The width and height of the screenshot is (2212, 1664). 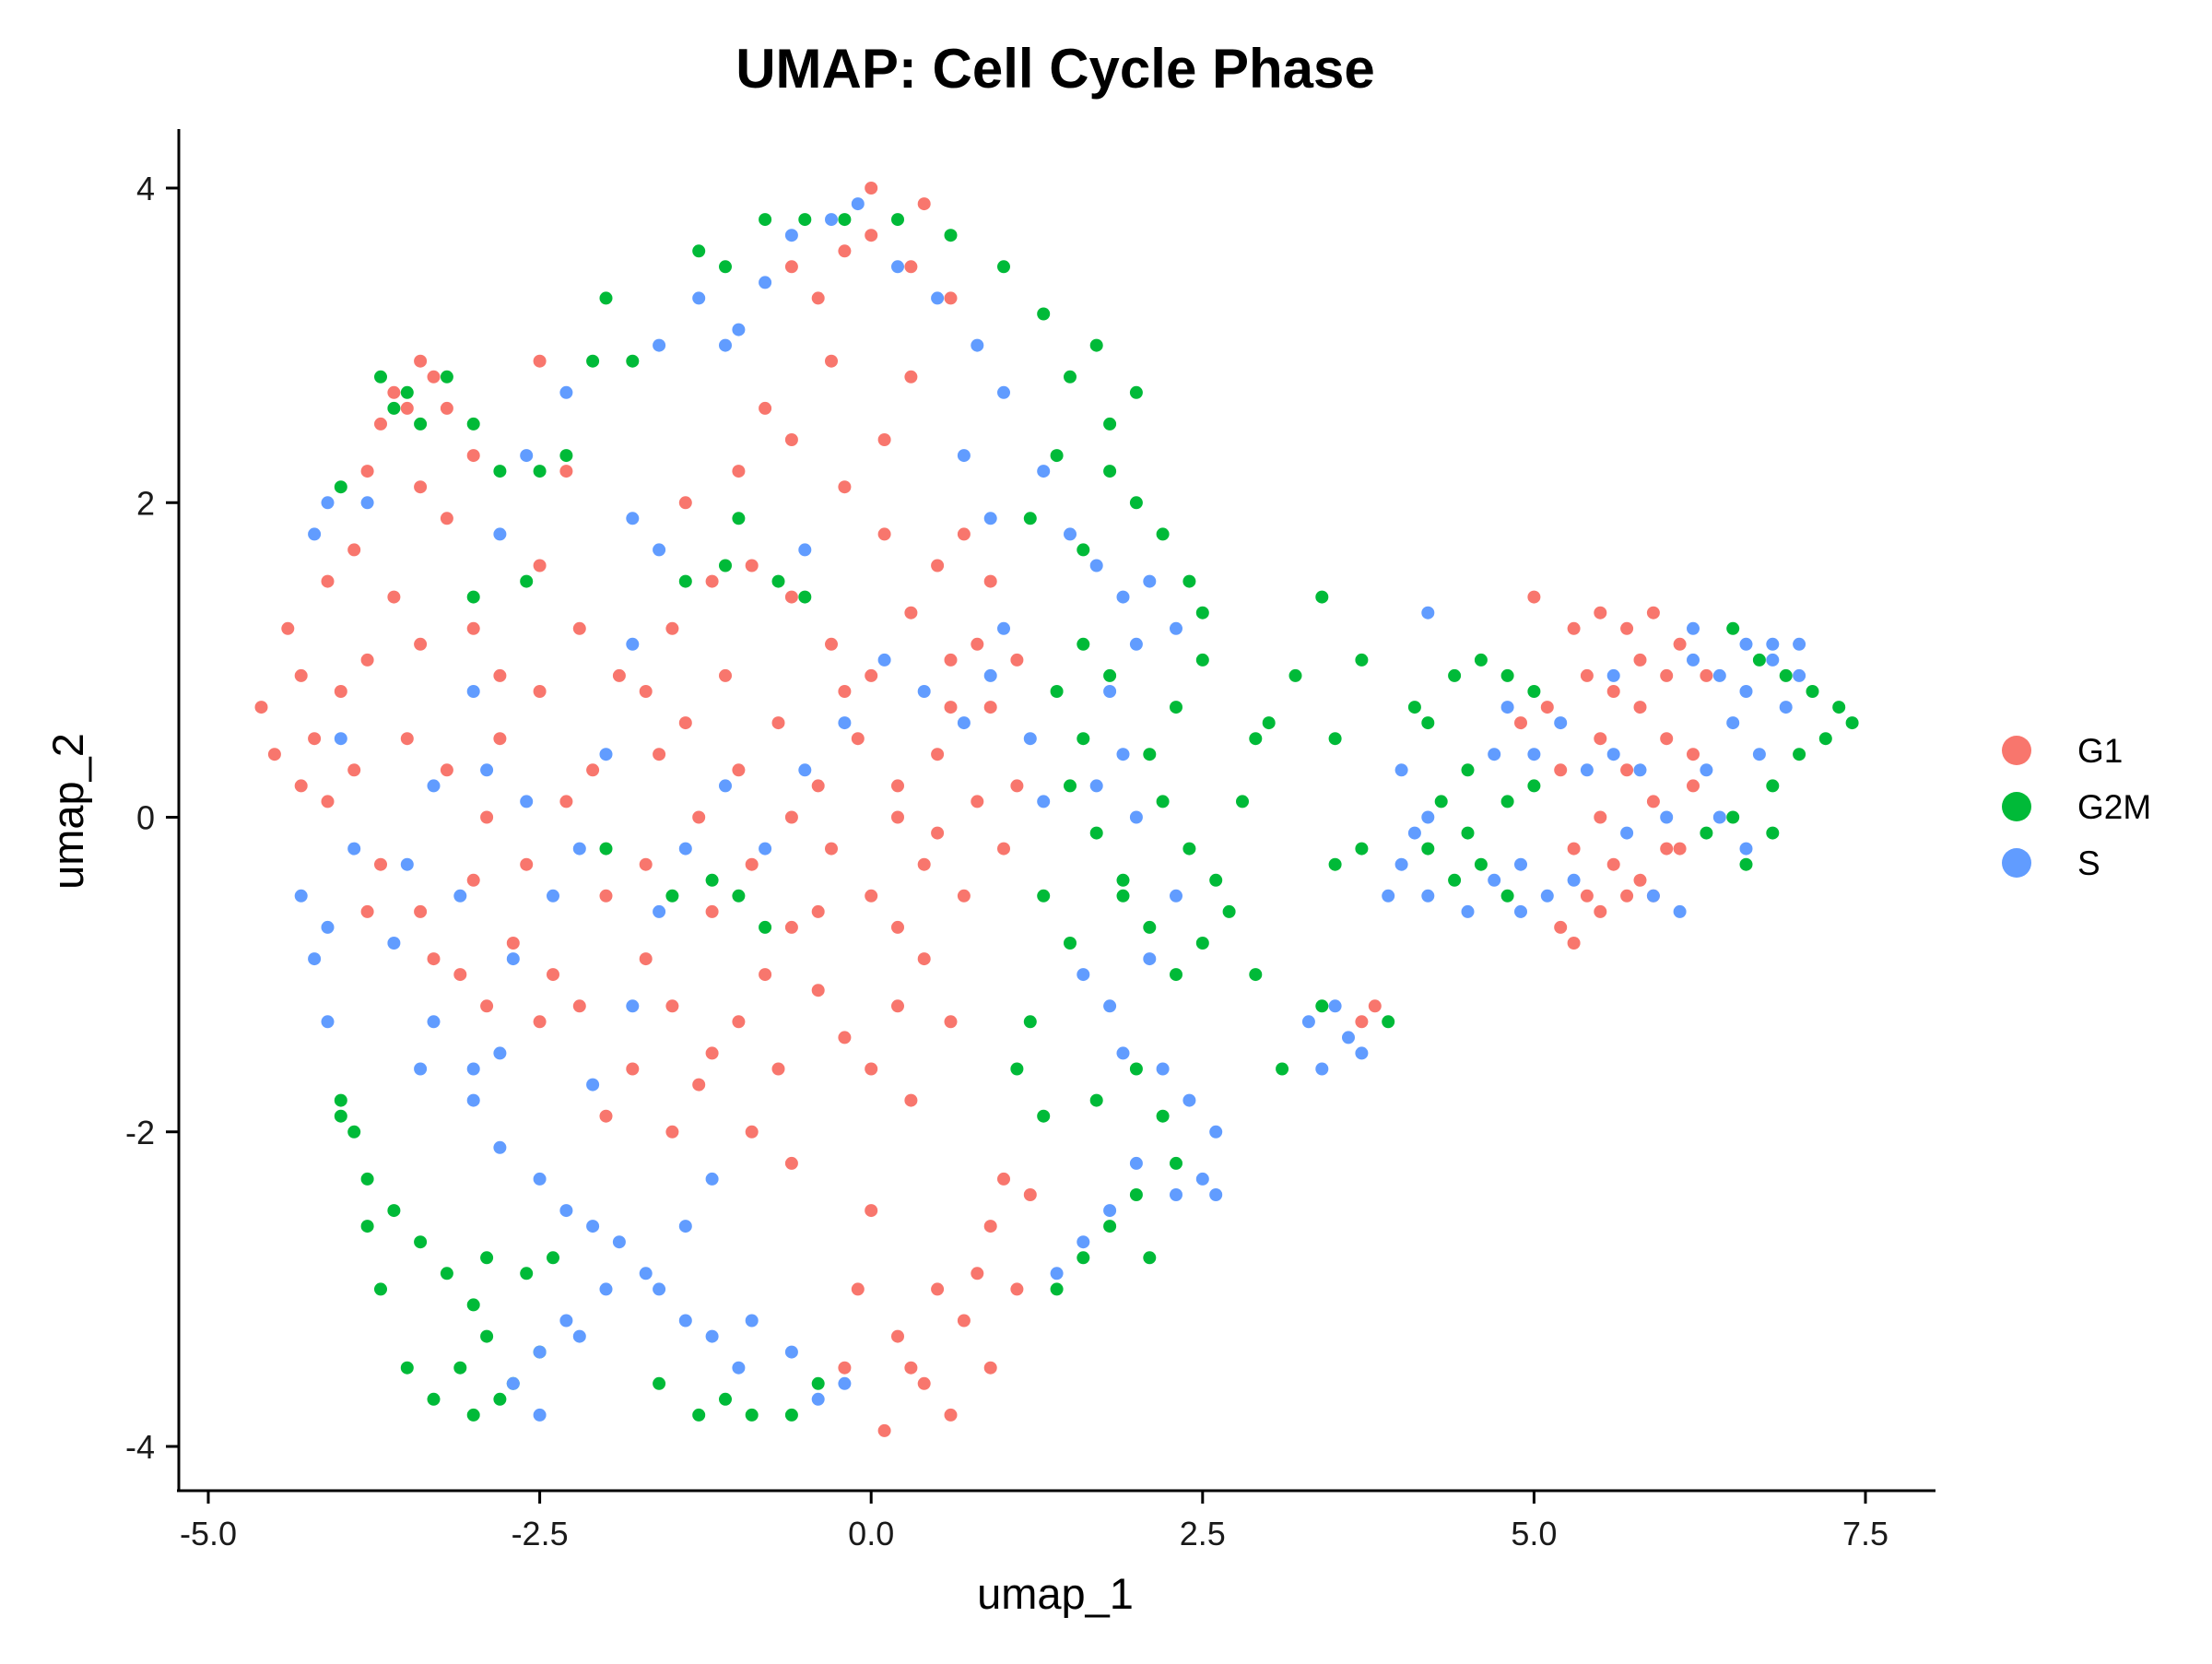 What do you see at coordinates (140, 1132) in the screenshot?
I see `y-tick-label: -2` at bounding box center [140, 1132].